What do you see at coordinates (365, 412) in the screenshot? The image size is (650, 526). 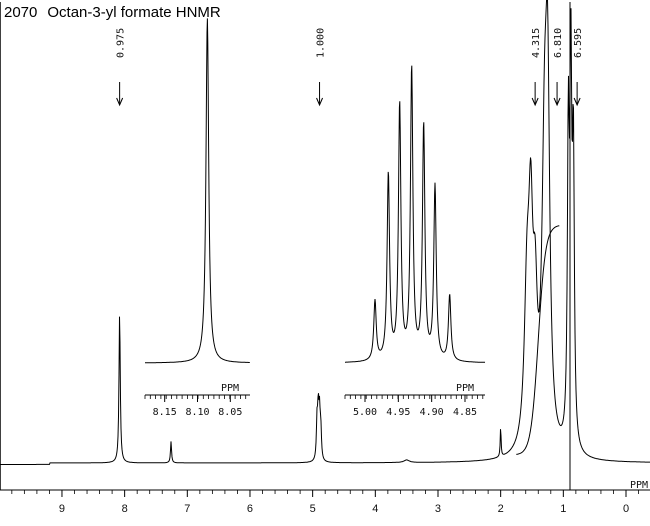 I see `inset-tick-label: 5.00` at bounding box center [365, 412].